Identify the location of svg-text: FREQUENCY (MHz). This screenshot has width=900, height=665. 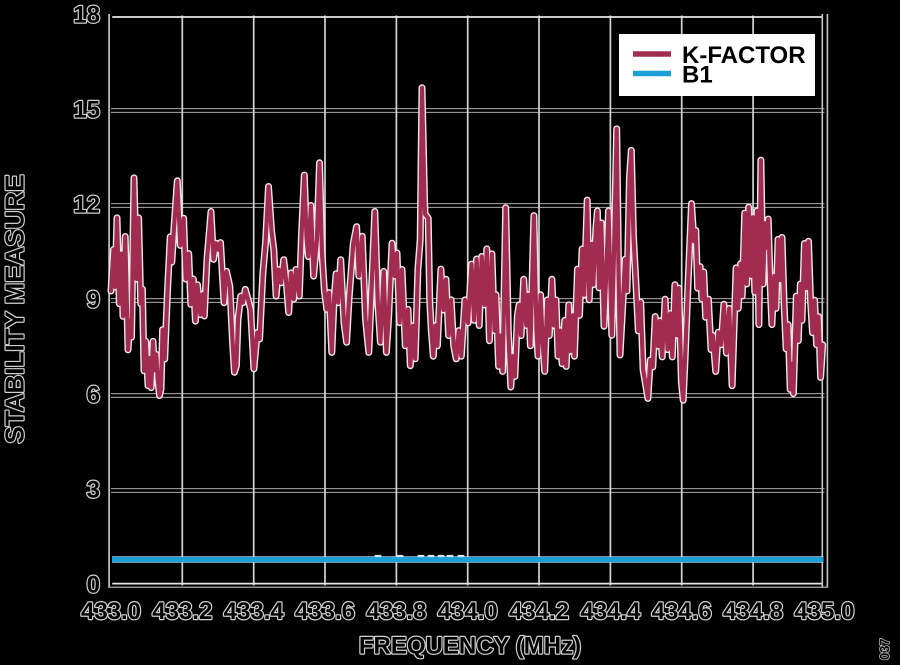
(470, 646).